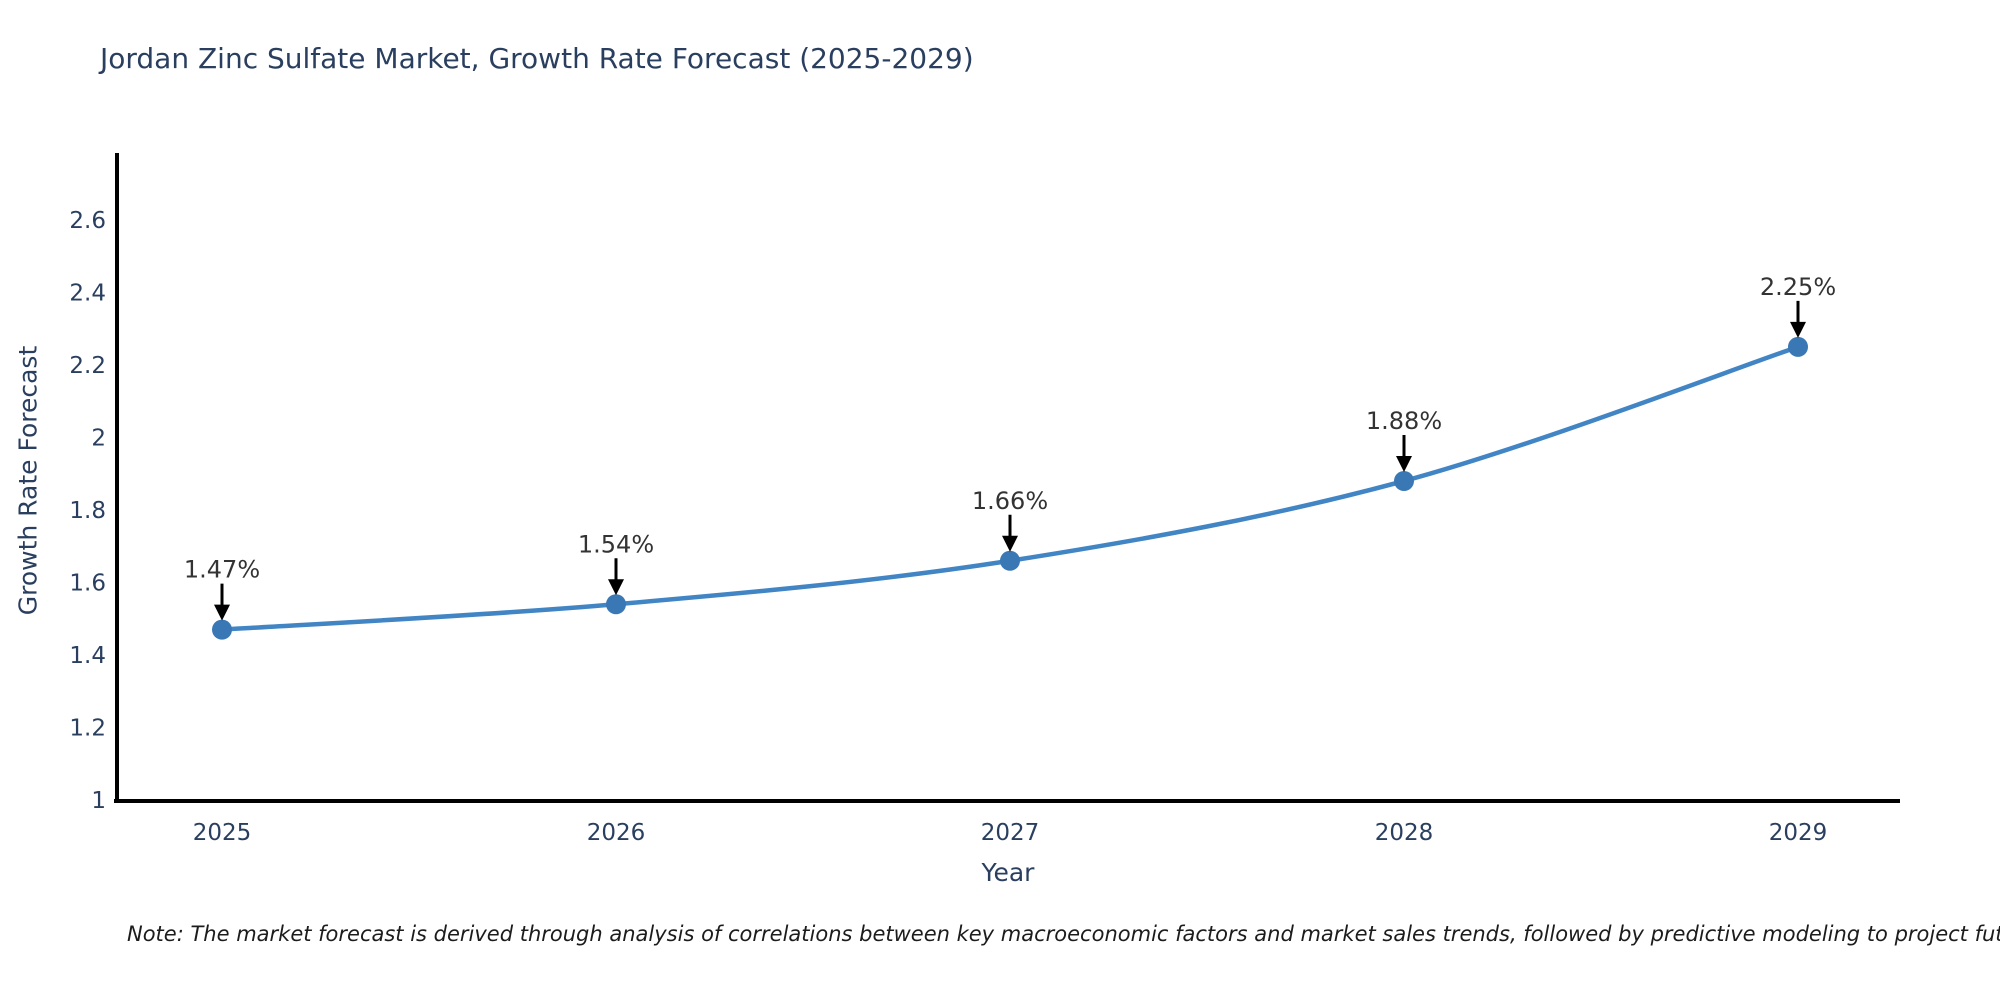 This screenshot has width=2000, height=1000. I want to click on x-tick-label: 2027, so click(1010, 833).